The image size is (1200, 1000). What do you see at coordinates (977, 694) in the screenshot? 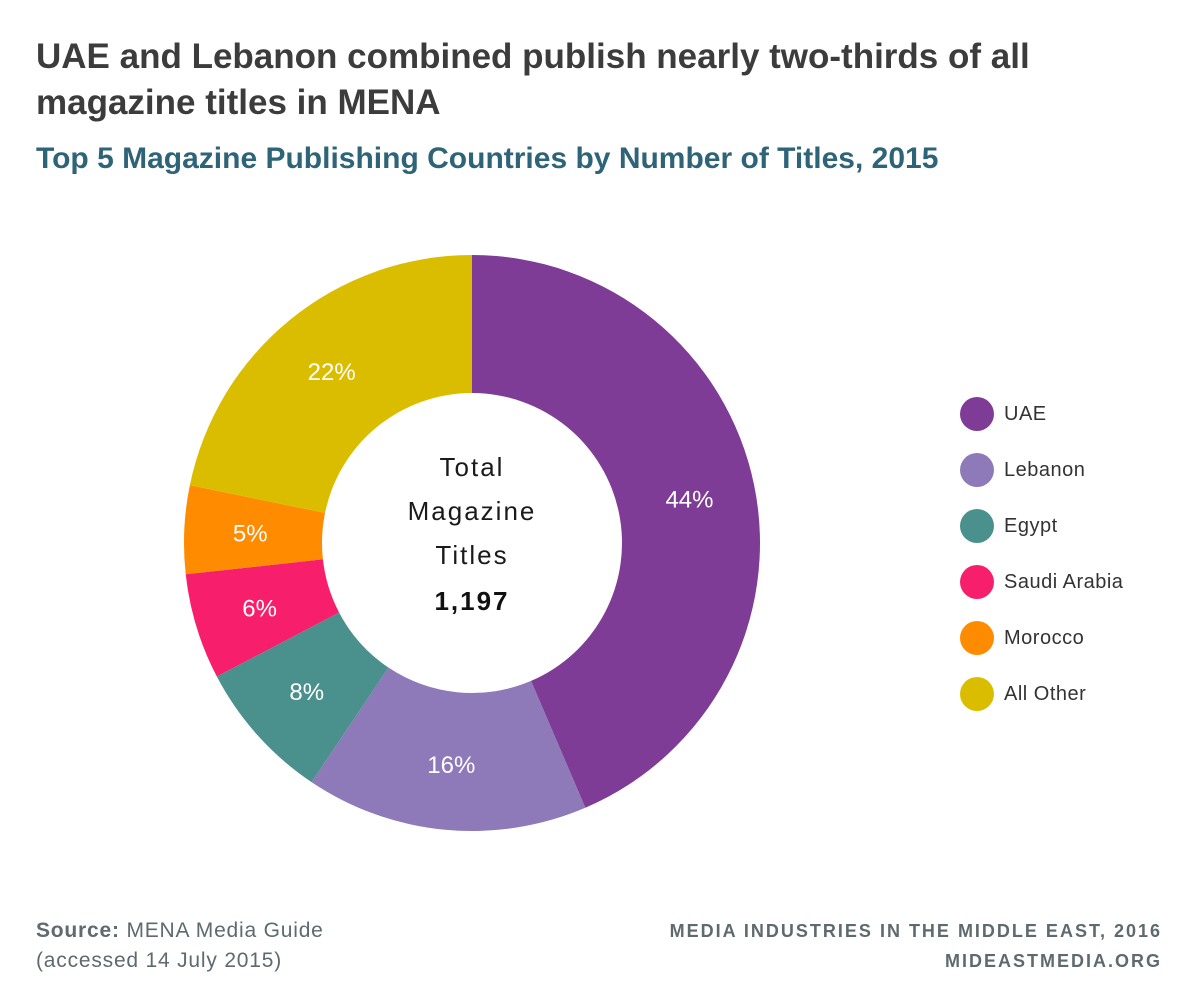
I see `legend-swatch-all-other` at bounding box center [977, 694].